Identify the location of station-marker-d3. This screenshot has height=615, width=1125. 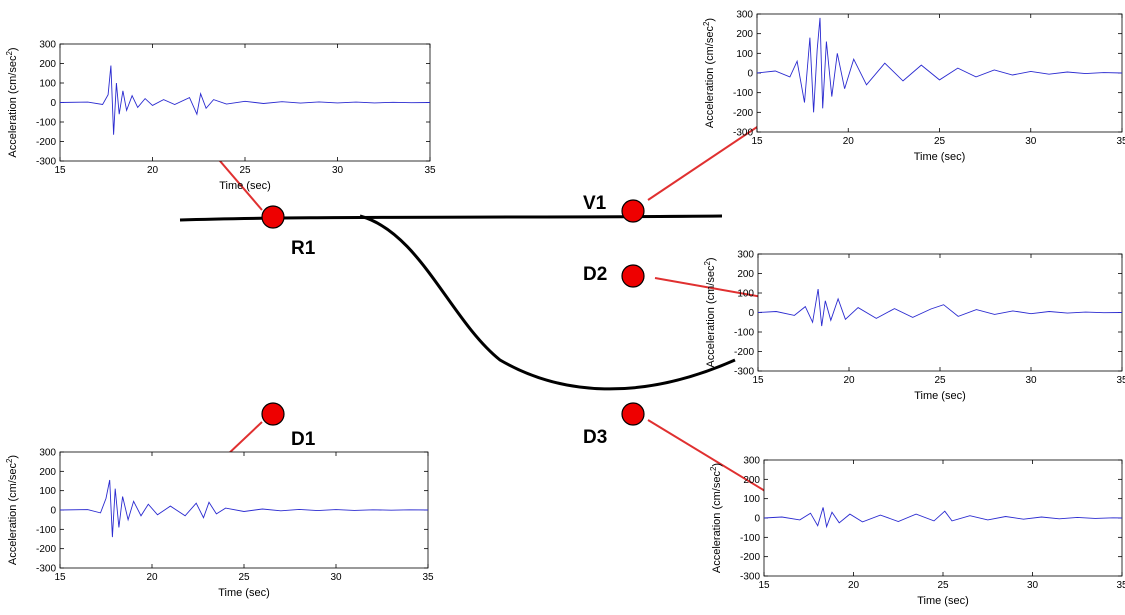
(633, 414).